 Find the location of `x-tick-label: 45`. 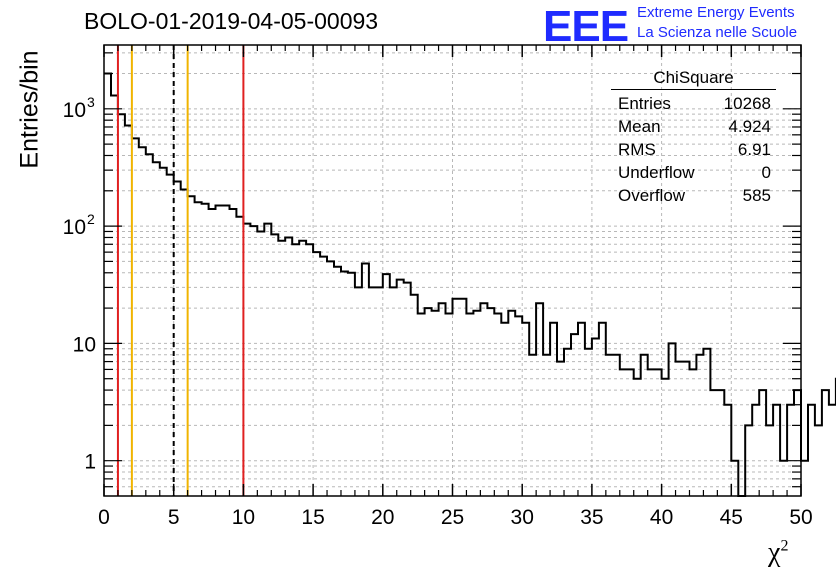

x-tick-label: 45 is located at coordinates (731, 517).